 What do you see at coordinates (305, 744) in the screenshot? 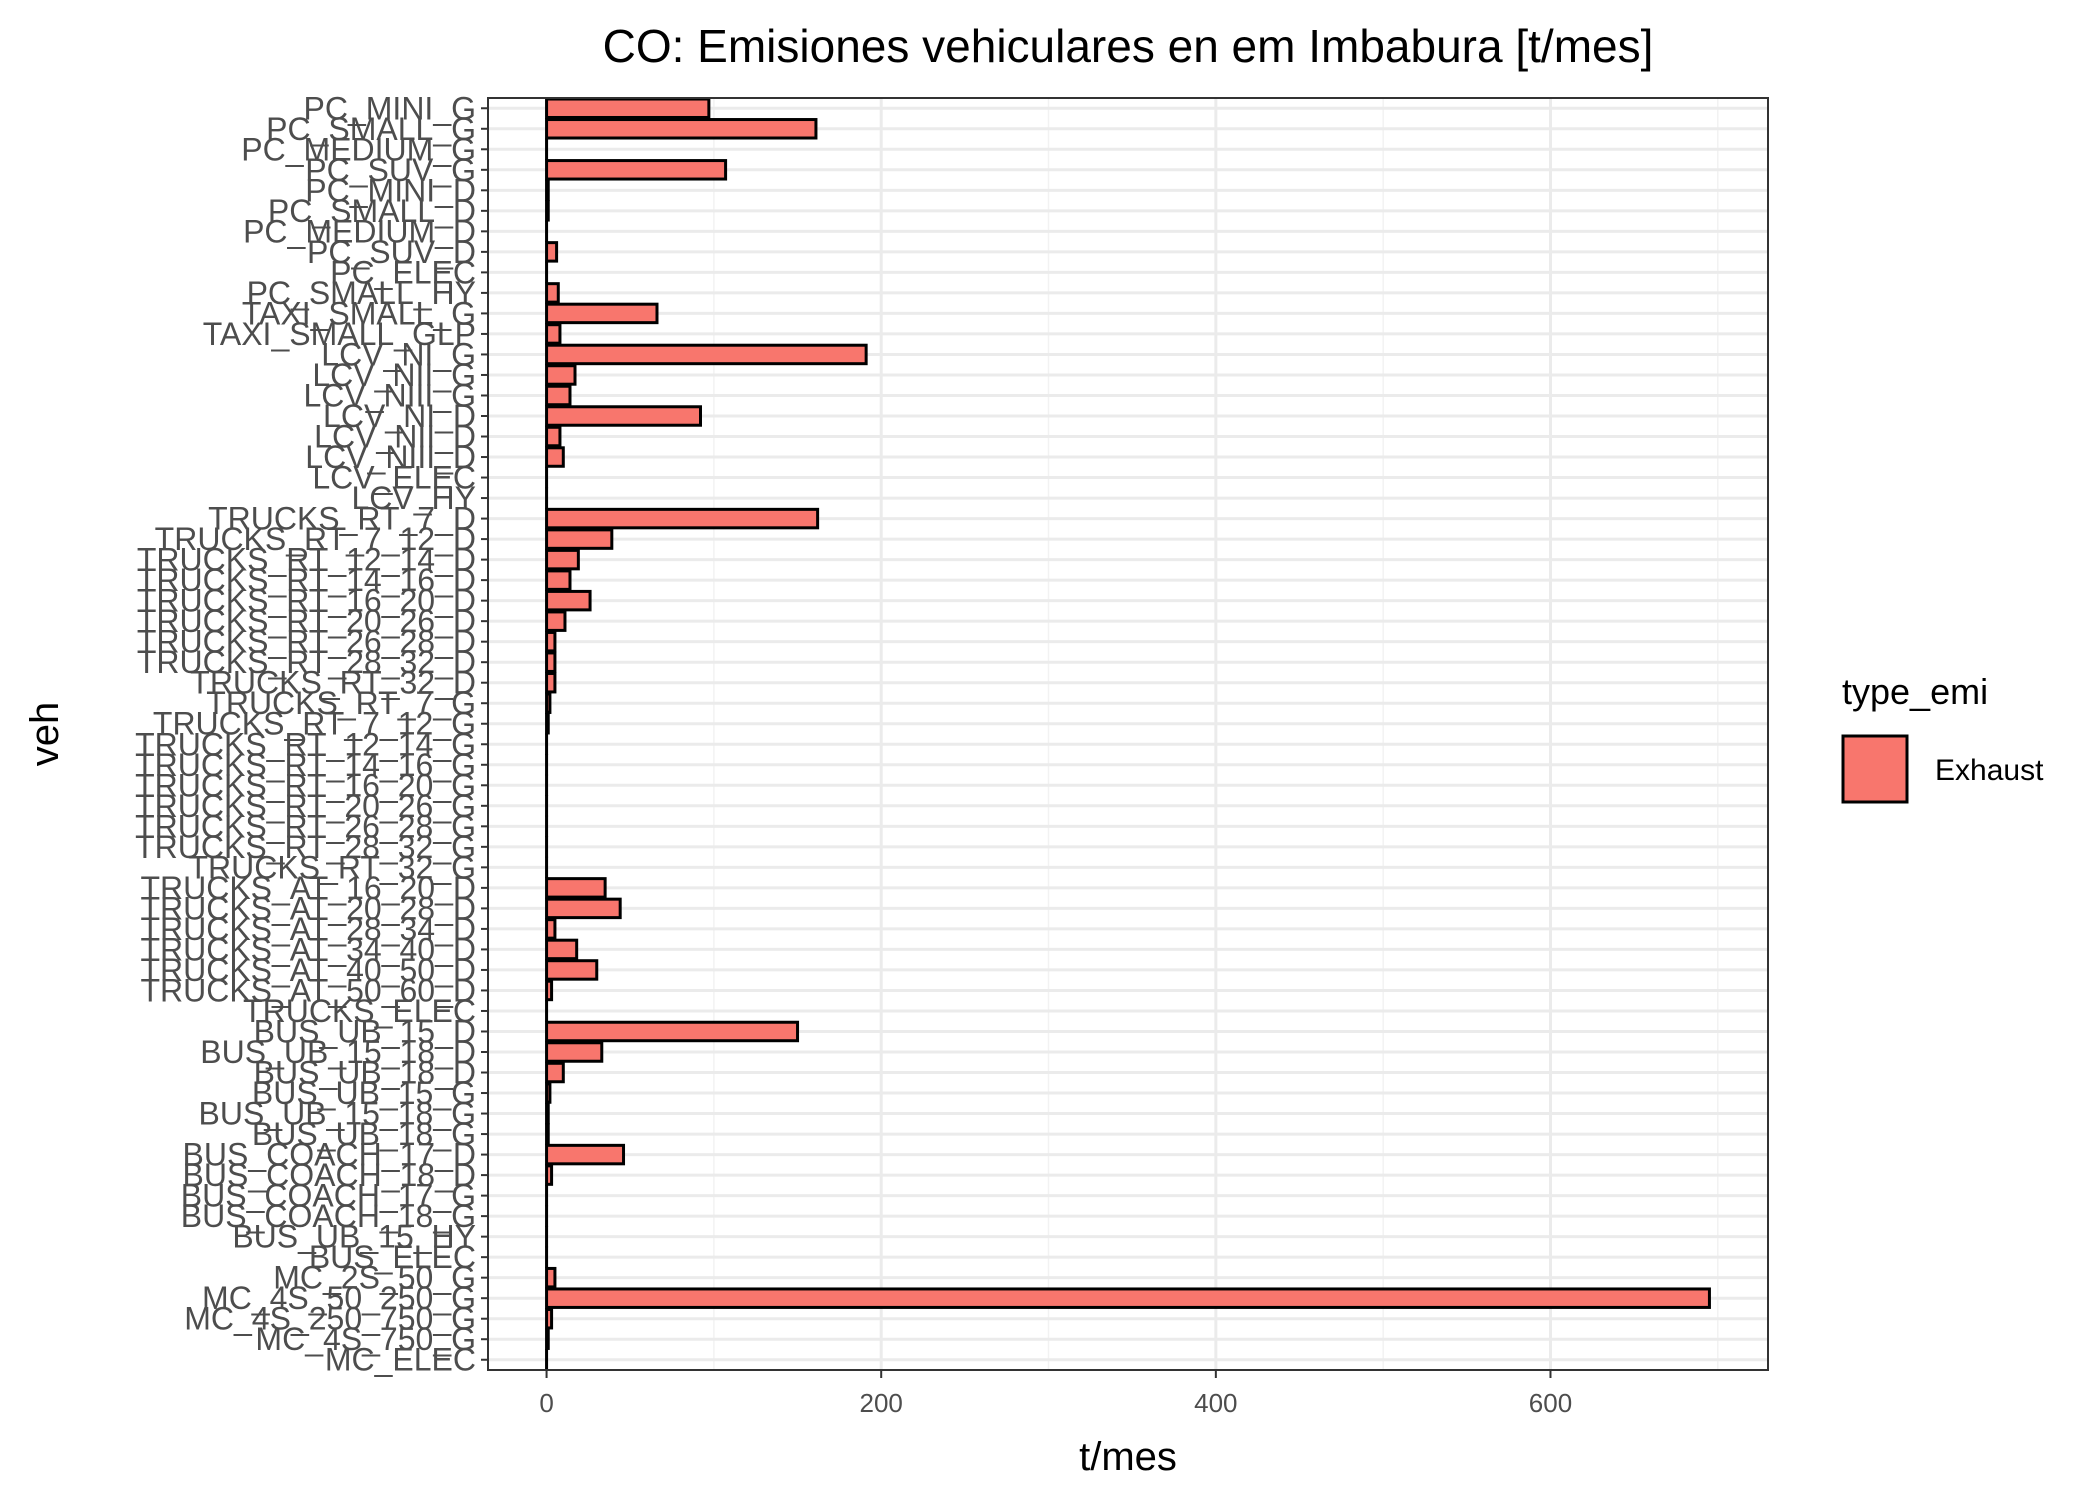
I see `y-tick-label: TRUCKS_RT_12_14_G` at bounding box center [305, 744].